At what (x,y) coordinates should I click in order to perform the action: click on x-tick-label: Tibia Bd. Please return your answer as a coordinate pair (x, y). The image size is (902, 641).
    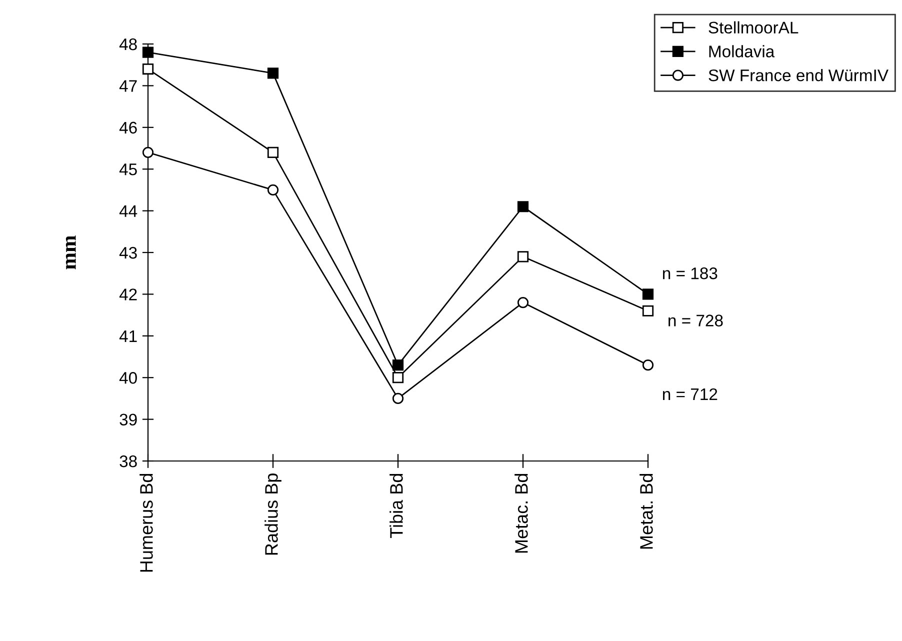
    Looking at the image, I should click on (396, 506).